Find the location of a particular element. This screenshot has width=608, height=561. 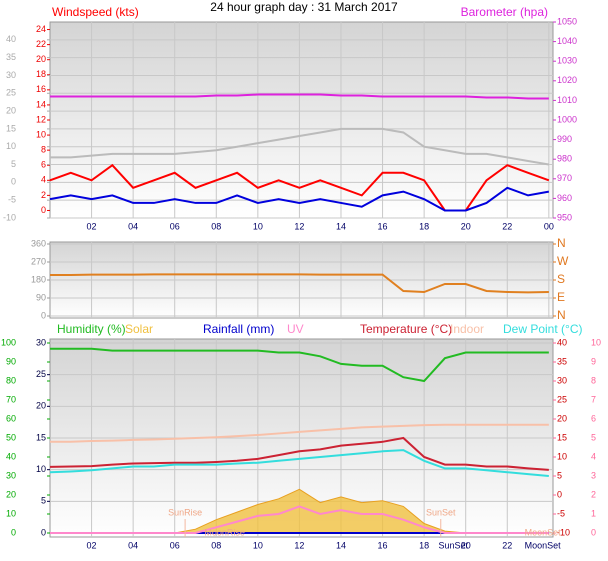

y-tick-label: 16 is located at coordinates (41, 89).